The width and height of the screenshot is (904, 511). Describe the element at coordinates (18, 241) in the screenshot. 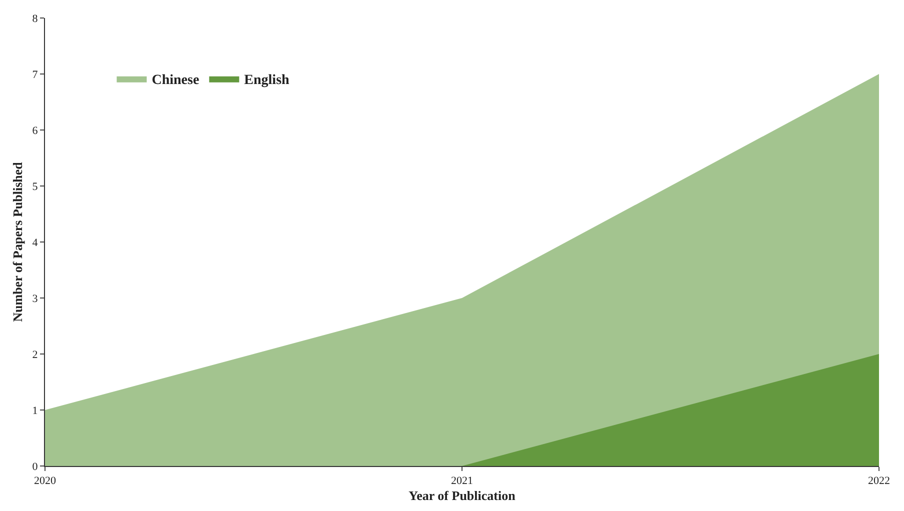

I see `y-axis-title: Number of Papers Published` at that location.